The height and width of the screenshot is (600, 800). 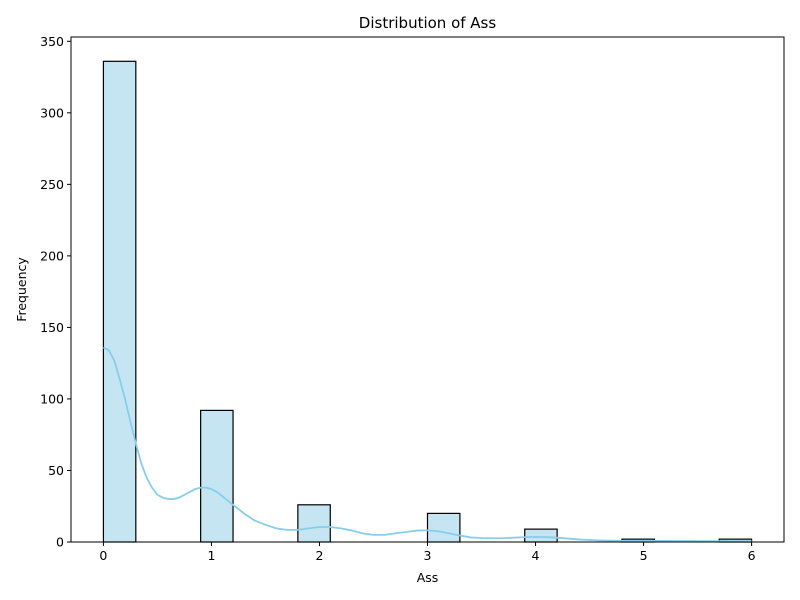 What do you see at coordinates (428, 577) in the screenshot?
I see `x-axis-label: Ass` at bounding box center [428, 577].